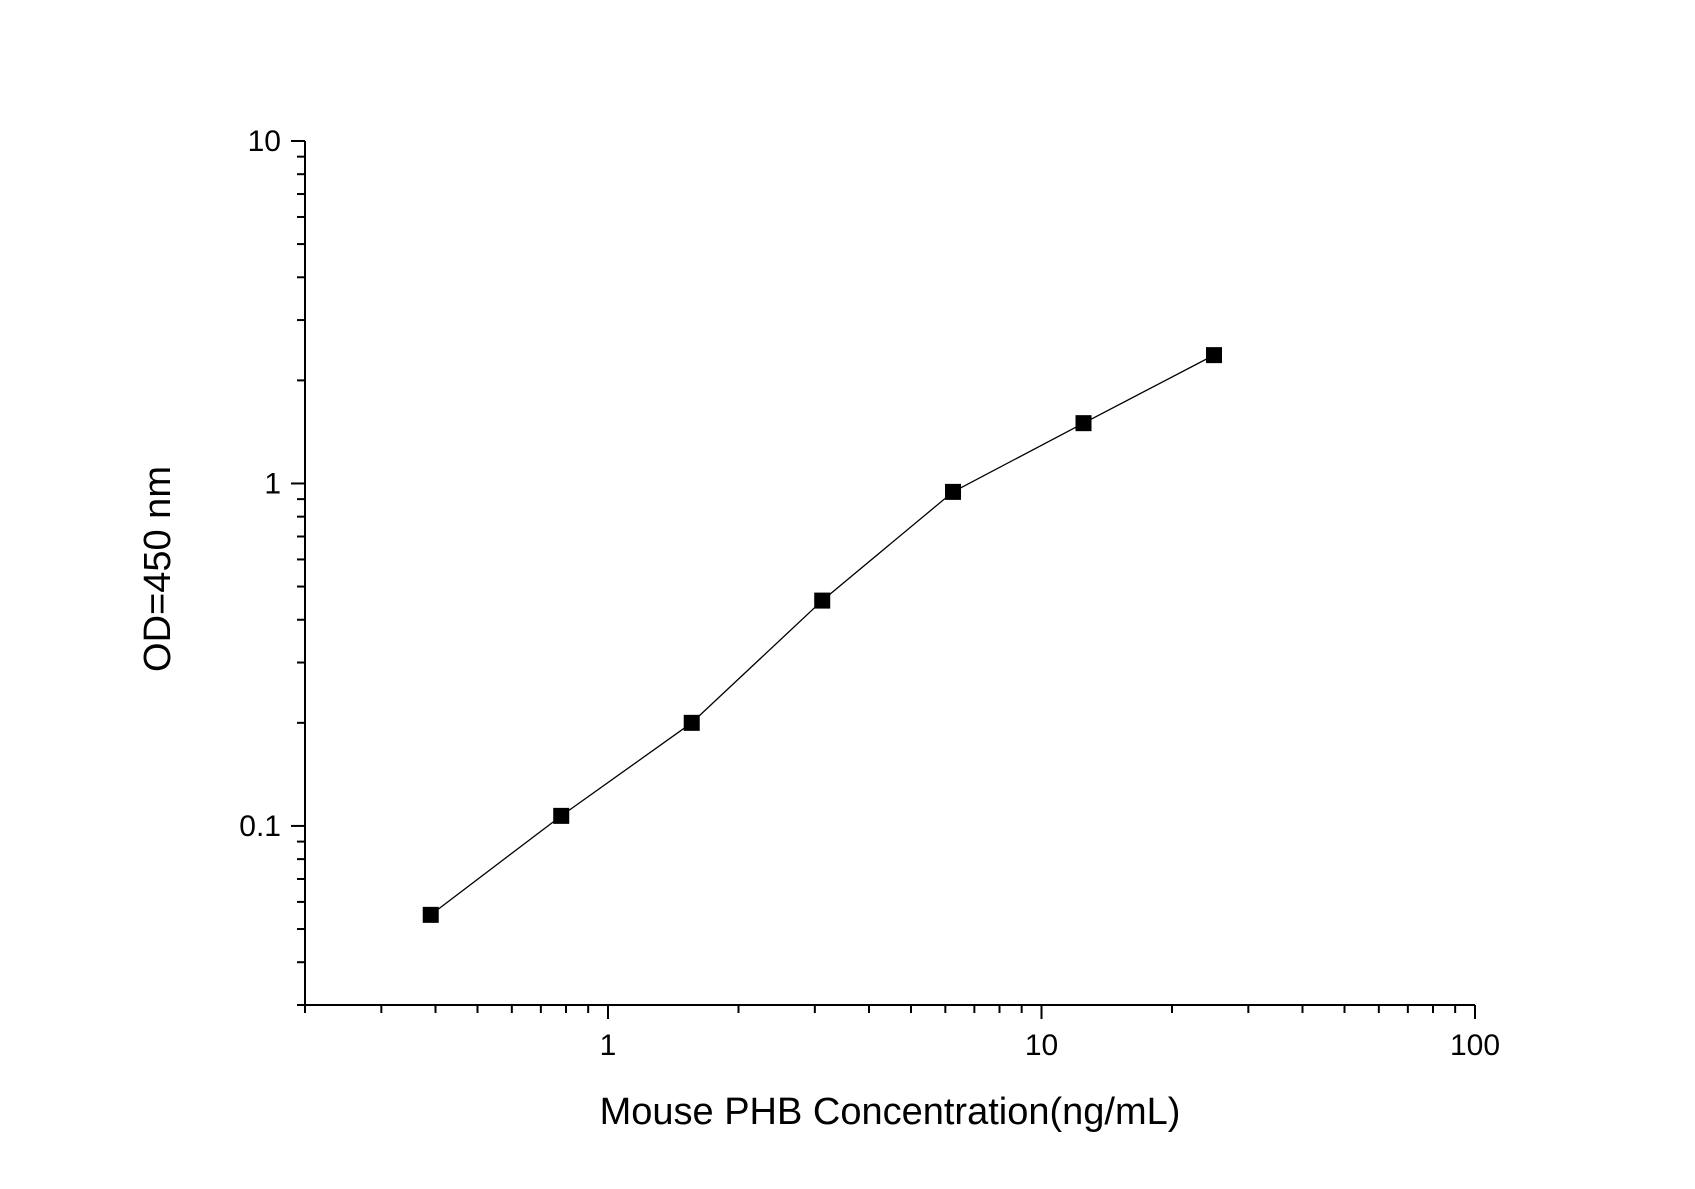 Image resolution: width=1695 pixels, height=1189 pixels. Describe the element at coordinates (264, 141) in the screenshot. I see `y-tick-label: 10` at that location.